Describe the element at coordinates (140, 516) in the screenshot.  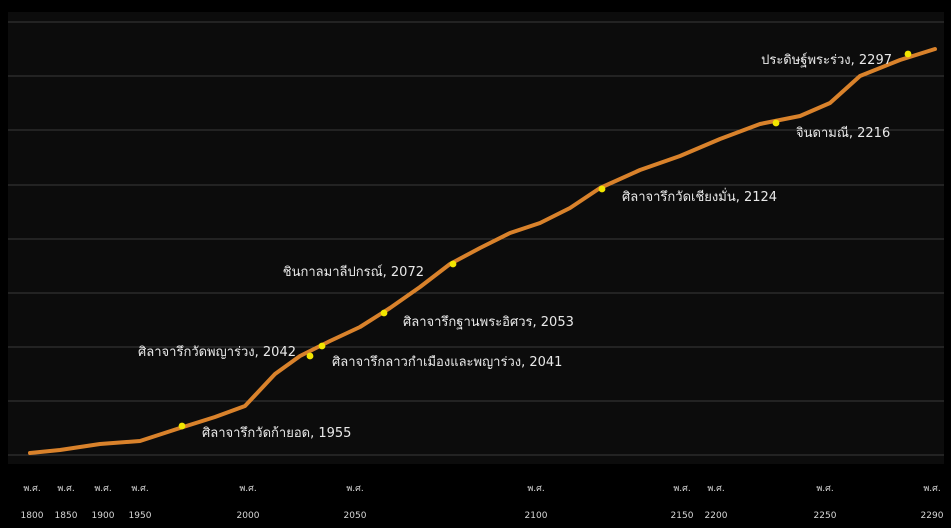
I see `x-tick-label: 1950` at that location.